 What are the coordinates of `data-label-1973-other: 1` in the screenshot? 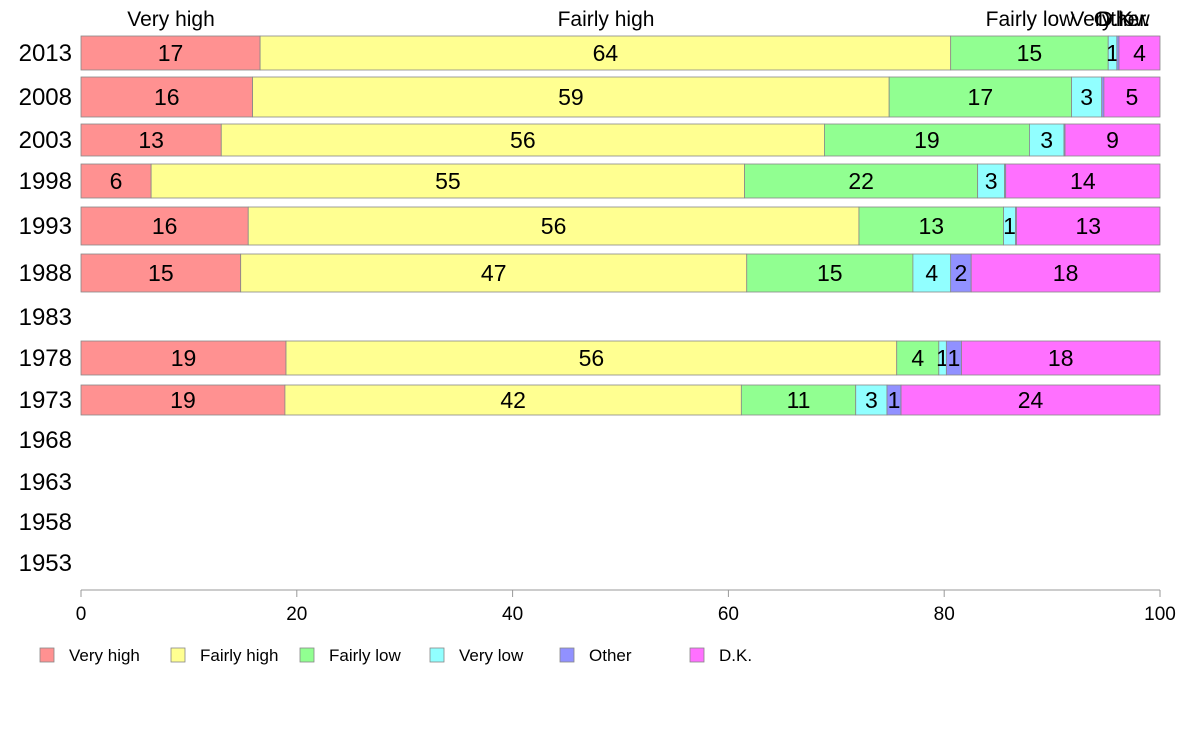 It's located at (894, 400).